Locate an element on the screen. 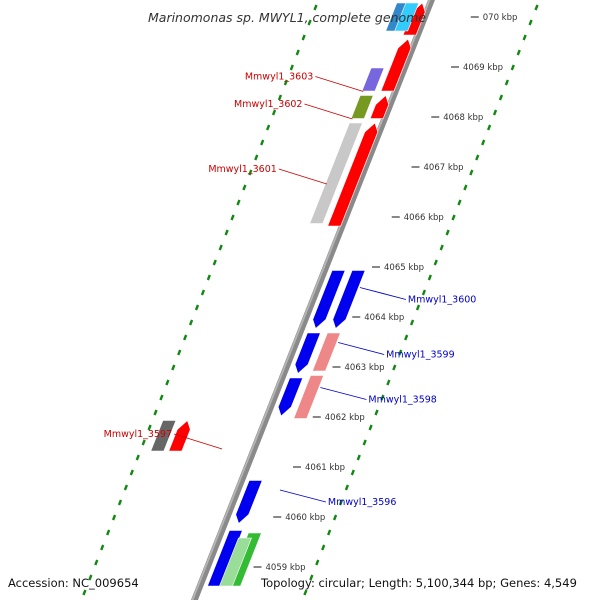 This screenshot has height=600, width=600. scale-tick-label: 4063 kbp is located at coordinates (365, 368).